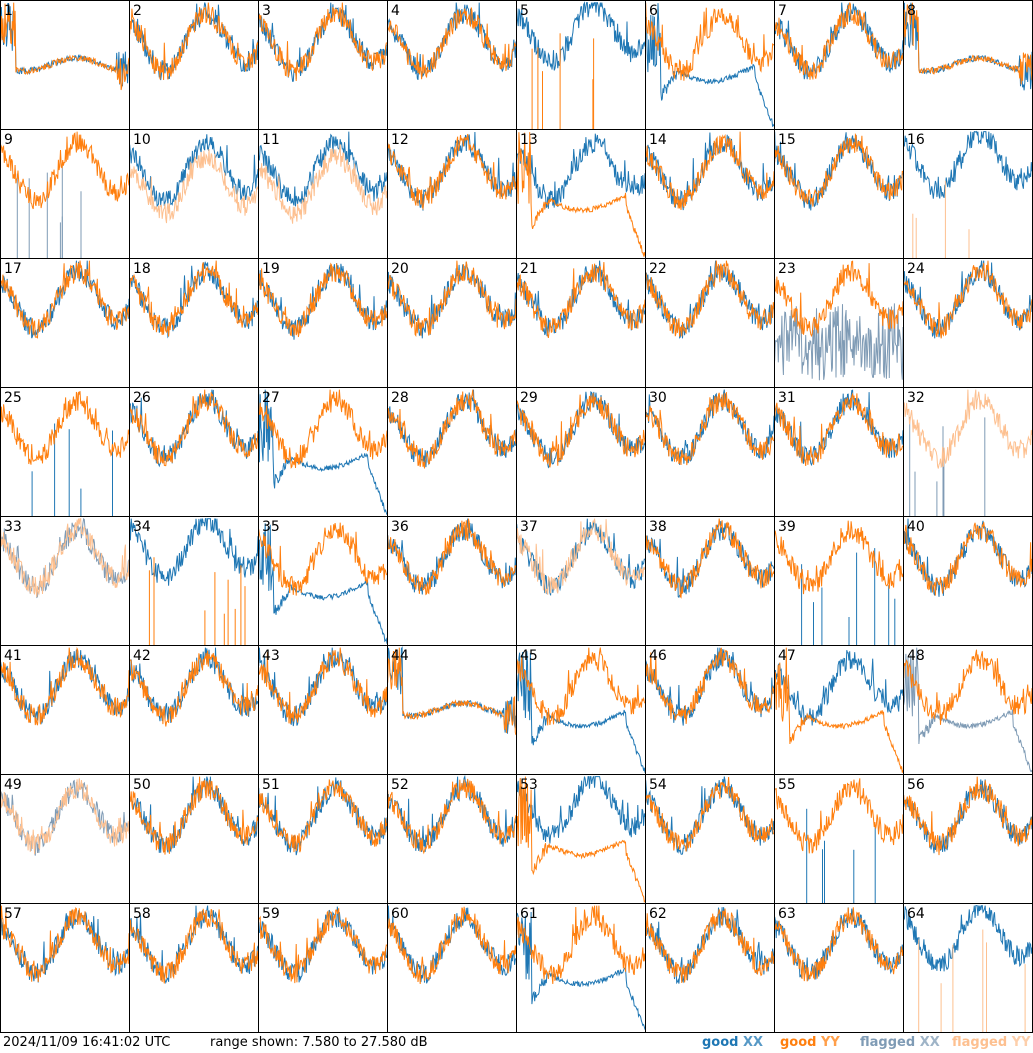 The height and width of the screenshot is (1053, 1033). Describe the element at coordinates (658, 269) in the screenshot. I see `panel-number: 22` at that location.